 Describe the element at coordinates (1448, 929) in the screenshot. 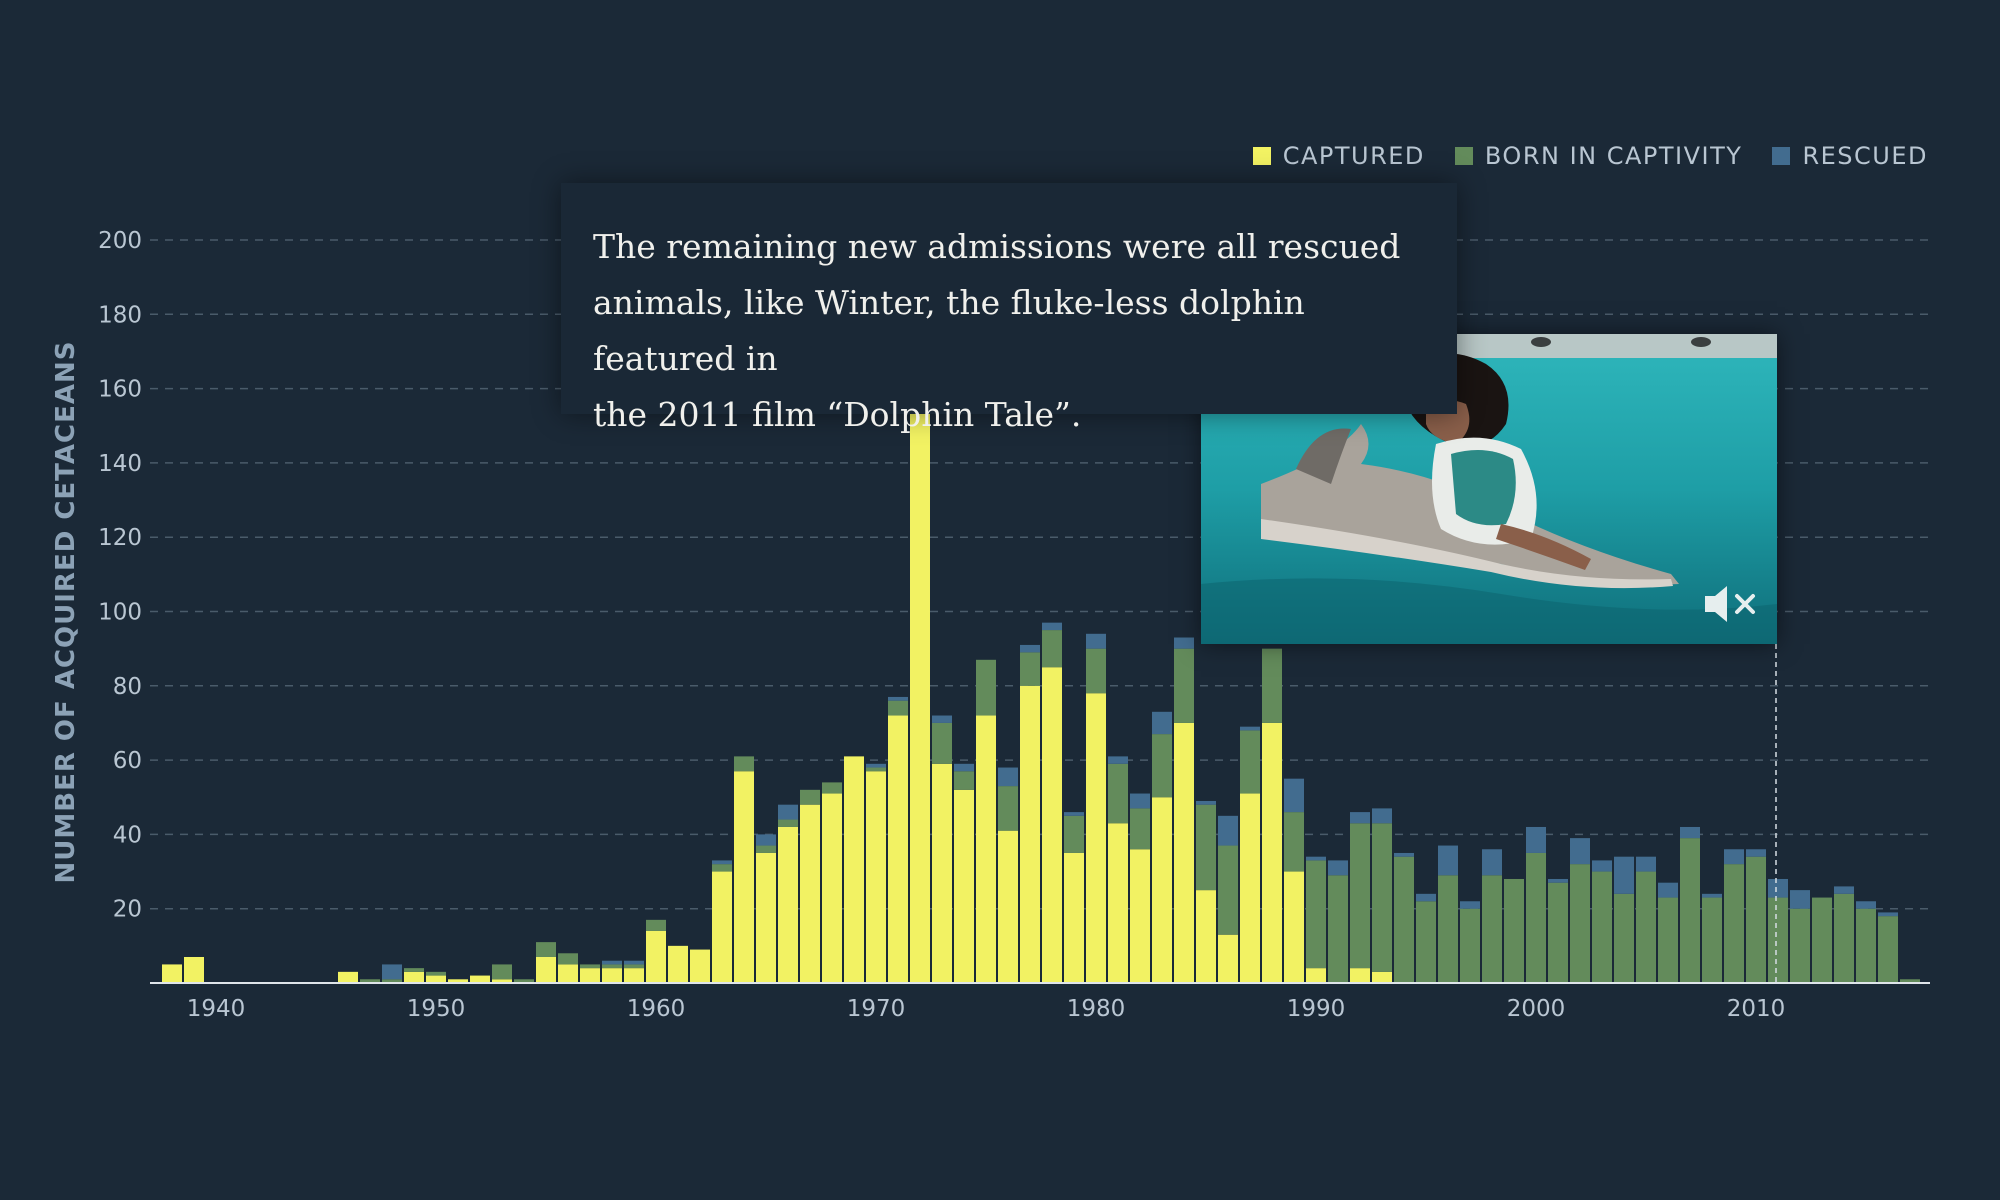

I see `bar-born-in-captivity-1996` at that location.